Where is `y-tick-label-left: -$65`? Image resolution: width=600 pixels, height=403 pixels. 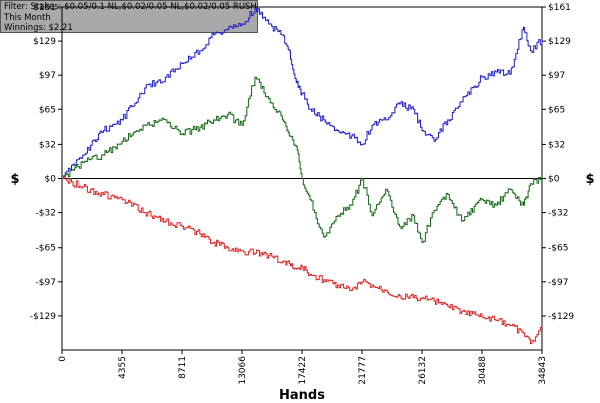 y-tick-label-left: -$65 is located at coordinates (46, 249).